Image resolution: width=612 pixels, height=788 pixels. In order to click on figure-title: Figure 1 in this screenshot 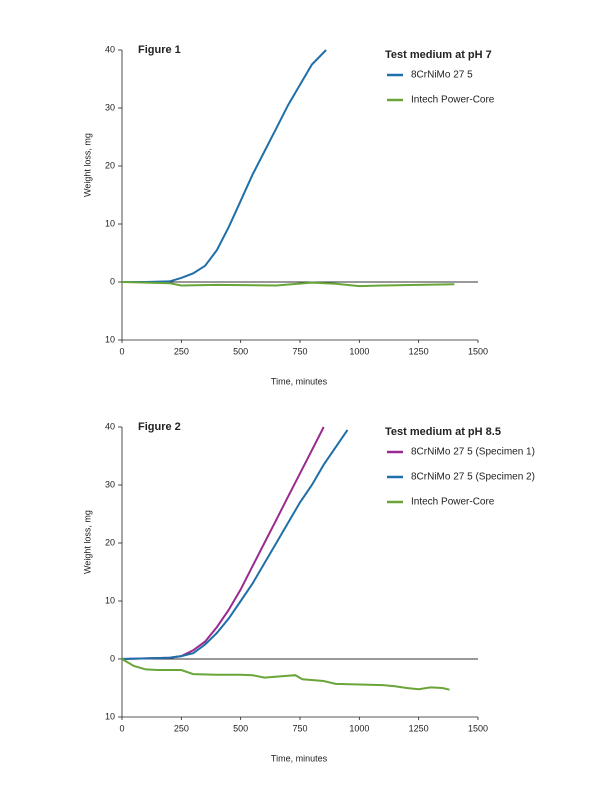, I will do `click(159, 50)`.